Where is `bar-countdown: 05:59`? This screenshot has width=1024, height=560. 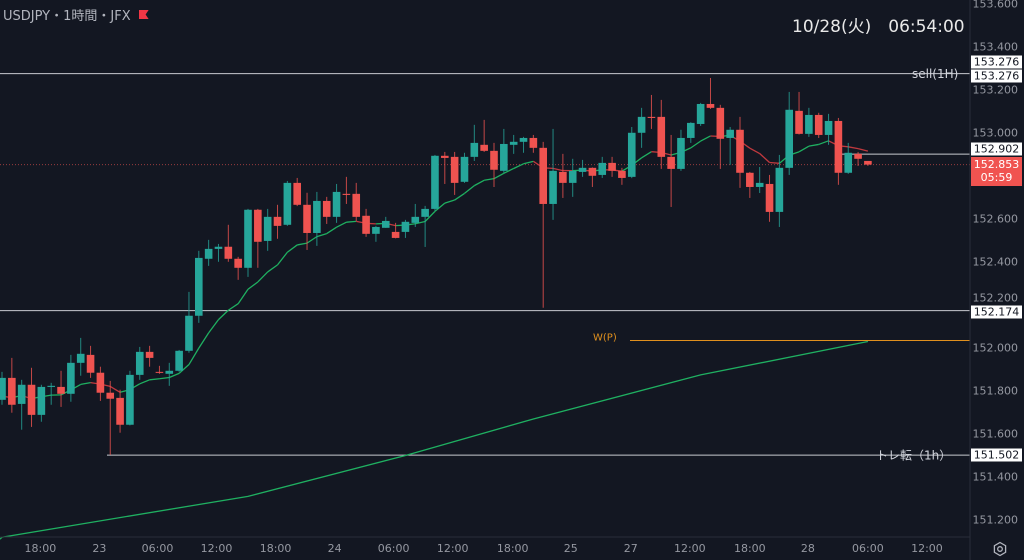
bar-countdown: 05:59 is located at coordinates (996, 177).